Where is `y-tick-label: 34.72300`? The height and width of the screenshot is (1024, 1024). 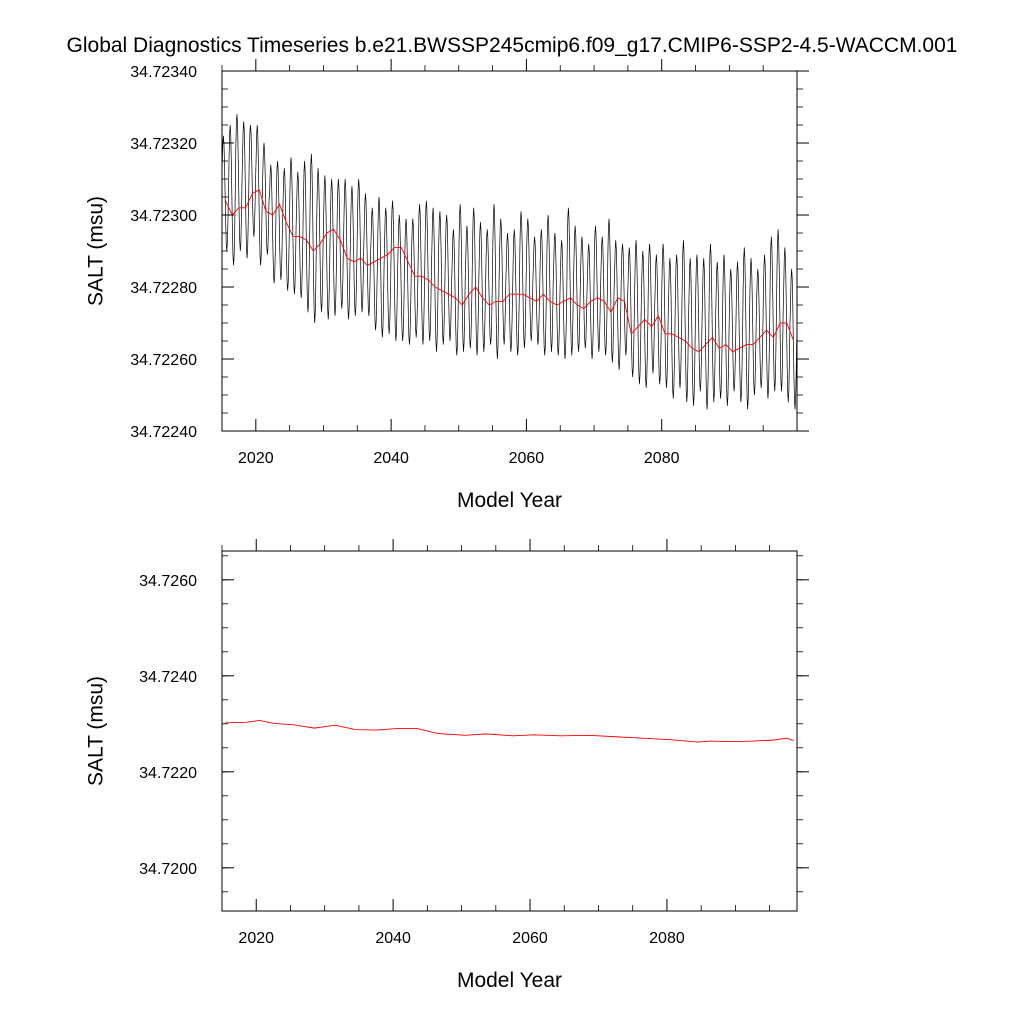 y-tick-label: 34.72300 is located at coordinates (163, 216).